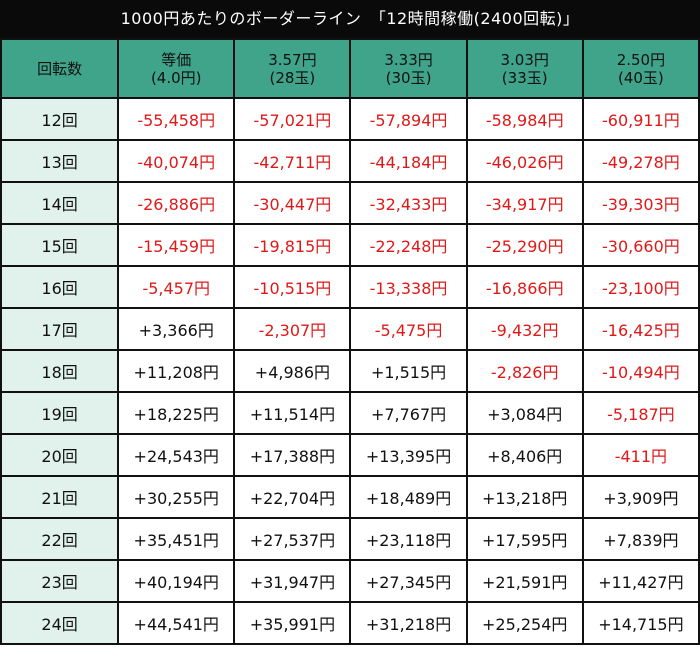  What do you see at coordinates (408, 497) in the screenshot?
I see `value-cell-positive: +18,489円` at bounding box center [408, 497].